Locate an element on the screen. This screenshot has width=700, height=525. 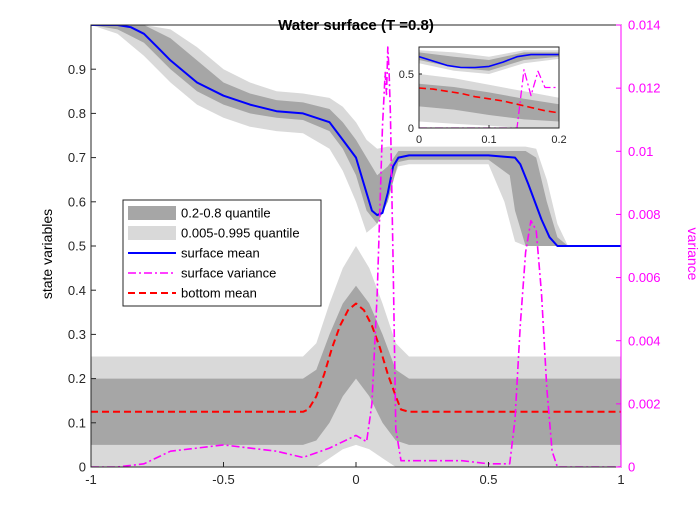
main-y-tick-label: 0.7 is located at coordinates (77, 157).